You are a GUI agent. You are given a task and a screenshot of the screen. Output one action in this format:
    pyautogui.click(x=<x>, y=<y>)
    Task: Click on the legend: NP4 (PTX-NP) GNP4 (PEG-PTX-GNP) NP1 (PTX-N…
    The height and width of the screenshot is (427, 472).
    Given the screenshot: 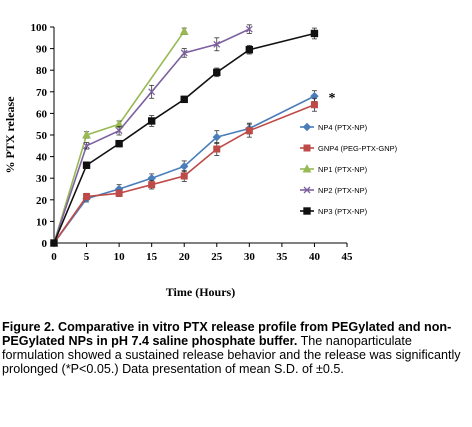 What is the action you would take?
    pyautogui.click(x=349, y=169)
    